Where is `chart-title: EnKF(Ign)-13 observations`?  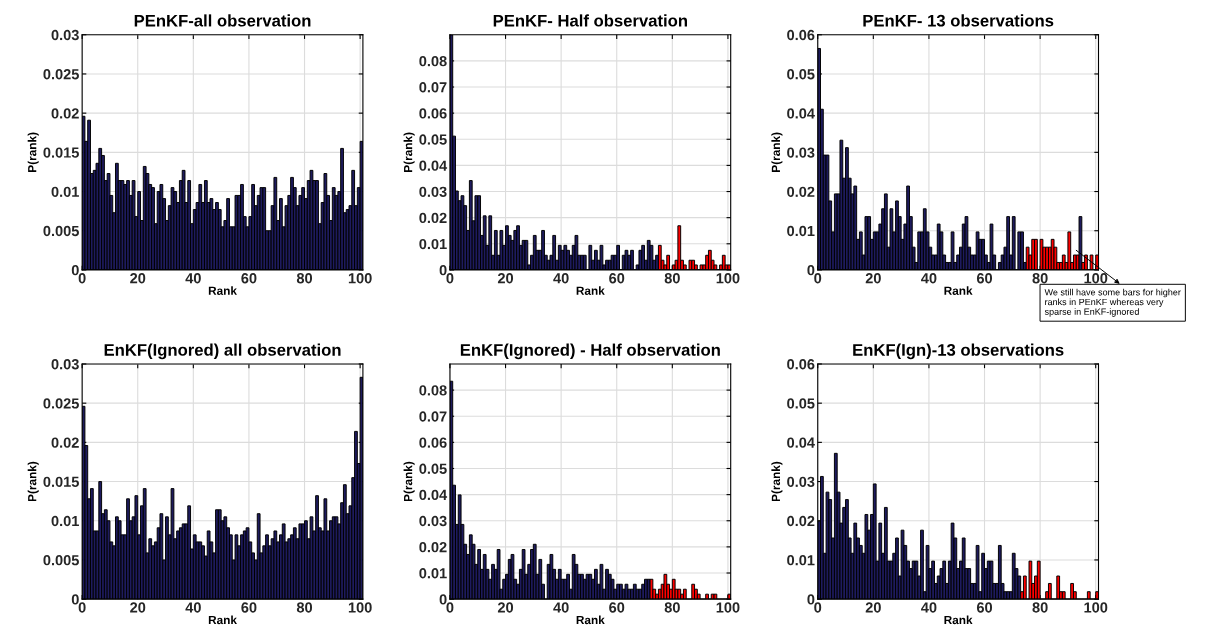
chart-title: EnKF(Ign)-13 observations is located at coordinates (958, 351).